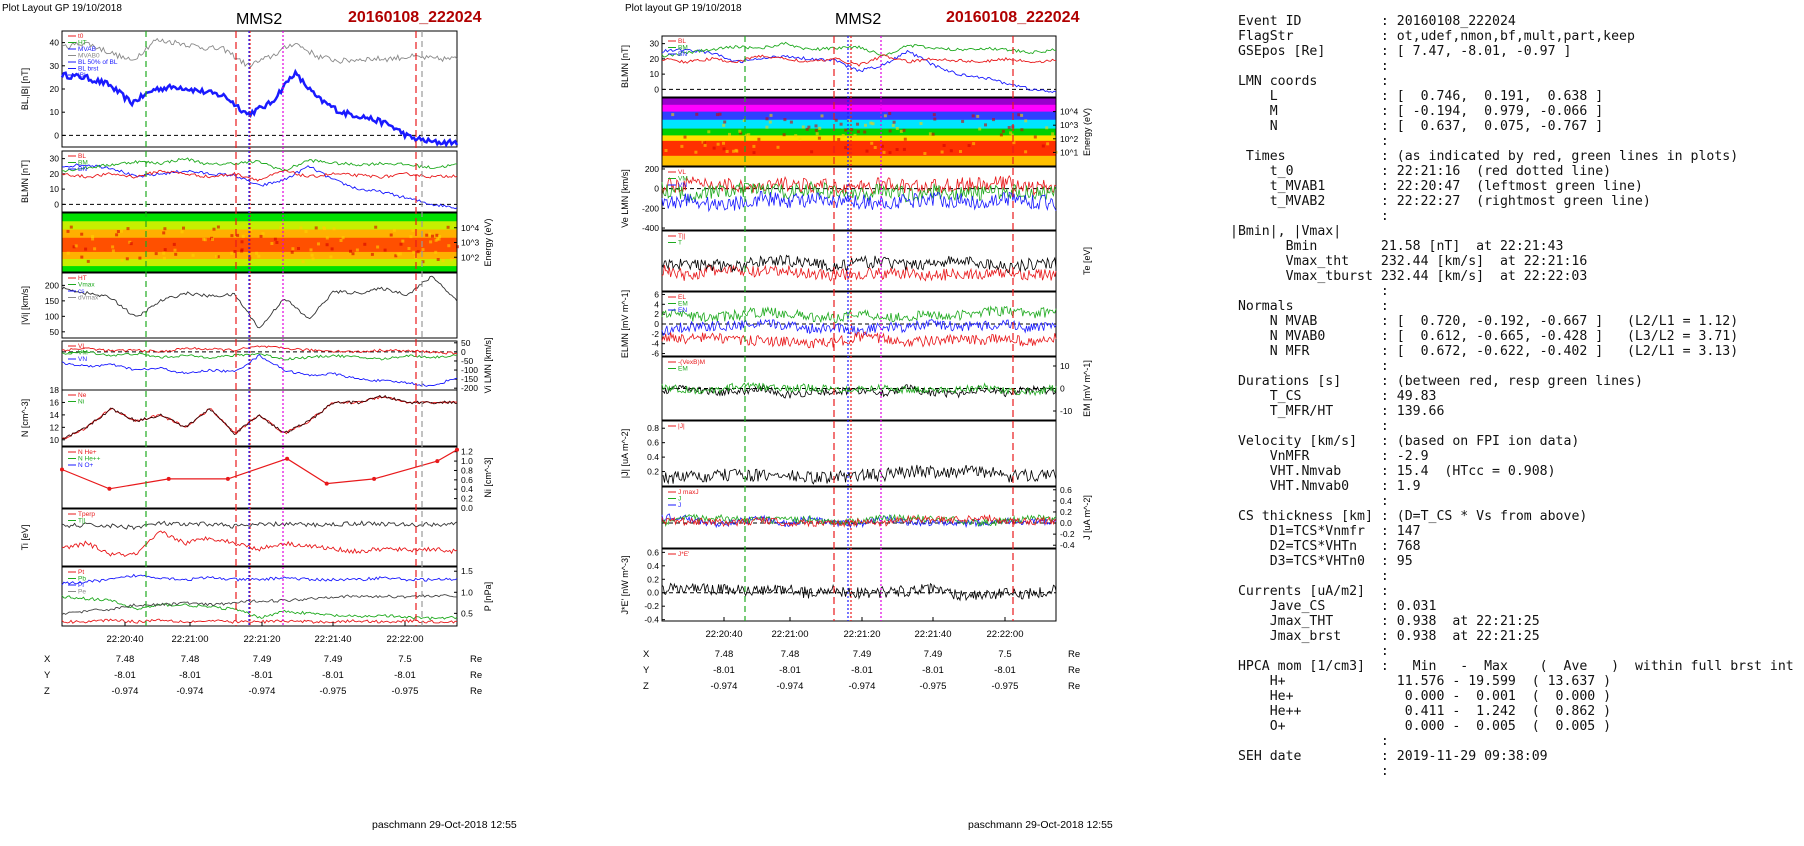 The width and height of the screenshot is (1804, 846). What do you see at coordinates (876, 132) in the screenshot?
I see `panel-2: Energy (eV) 10^1 10^2 10^3 10^4` at bounding box center [876, 132].